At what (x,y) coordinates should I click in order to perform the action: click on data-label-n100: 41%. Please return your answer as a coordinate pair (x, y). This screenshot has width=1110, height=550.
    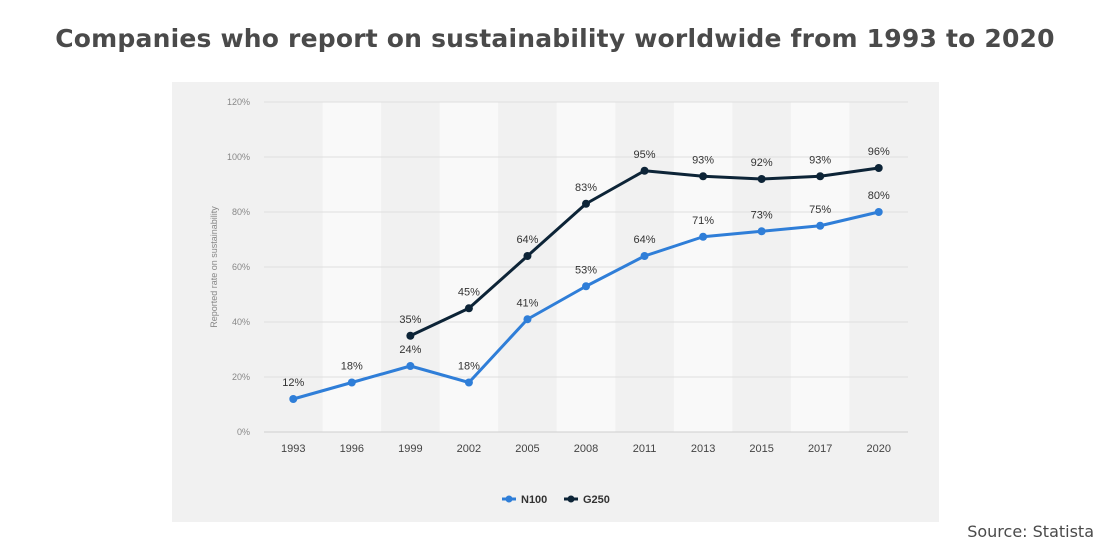
    Looking at the image, I should click on (527, 303).